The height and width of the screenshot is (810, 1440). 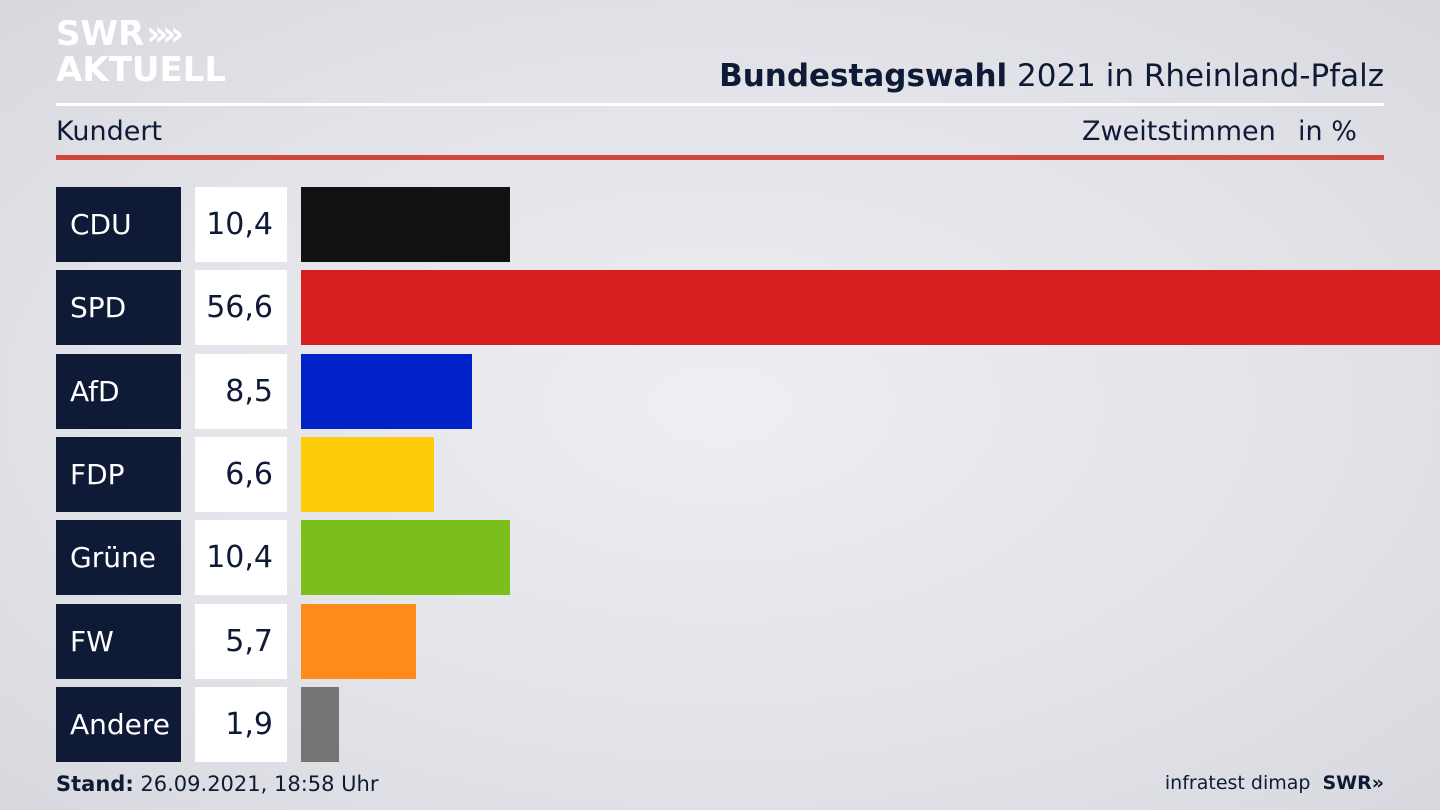 I want to click on chart-row: SPD 56,6, so click(x=748, y=308).